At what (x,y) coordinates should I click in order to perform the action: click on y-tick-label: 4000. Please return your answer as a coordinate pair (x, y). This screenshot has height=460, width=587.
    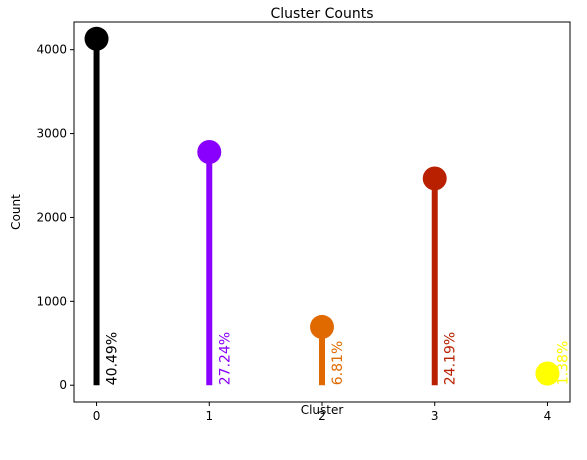
    Looking at the image, I should click on (51, 50).